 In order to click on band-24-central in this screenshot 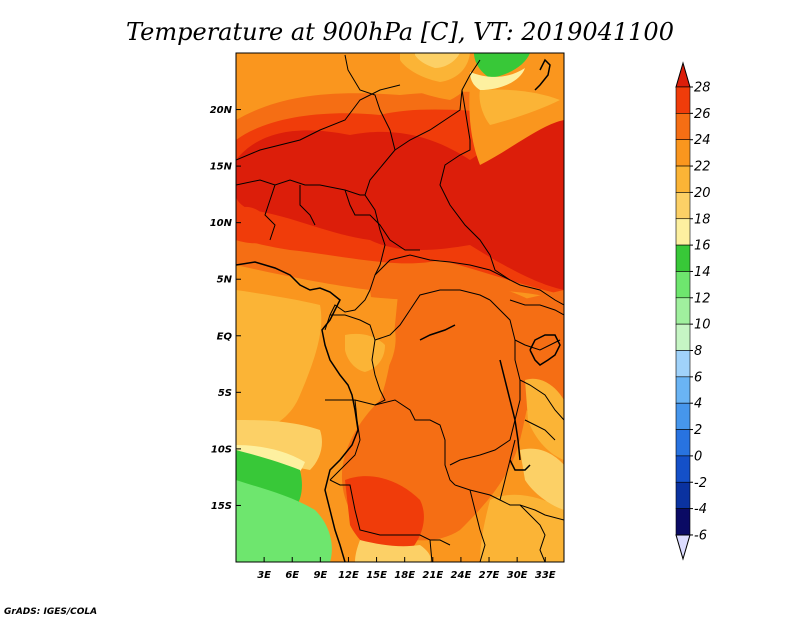, I will do `click(438, 409)`.